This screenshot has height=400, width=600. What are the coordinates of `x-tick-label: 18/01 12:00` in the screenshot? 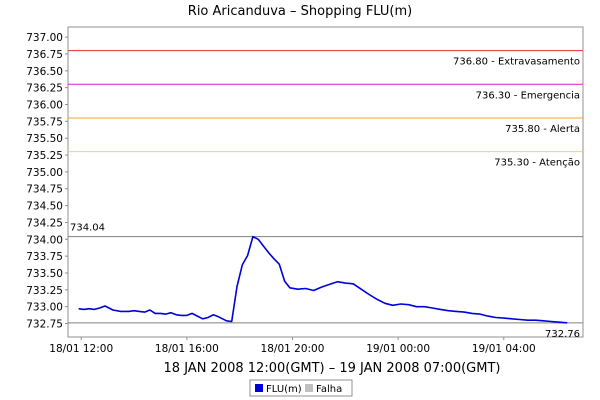 It's located at (81, 349).